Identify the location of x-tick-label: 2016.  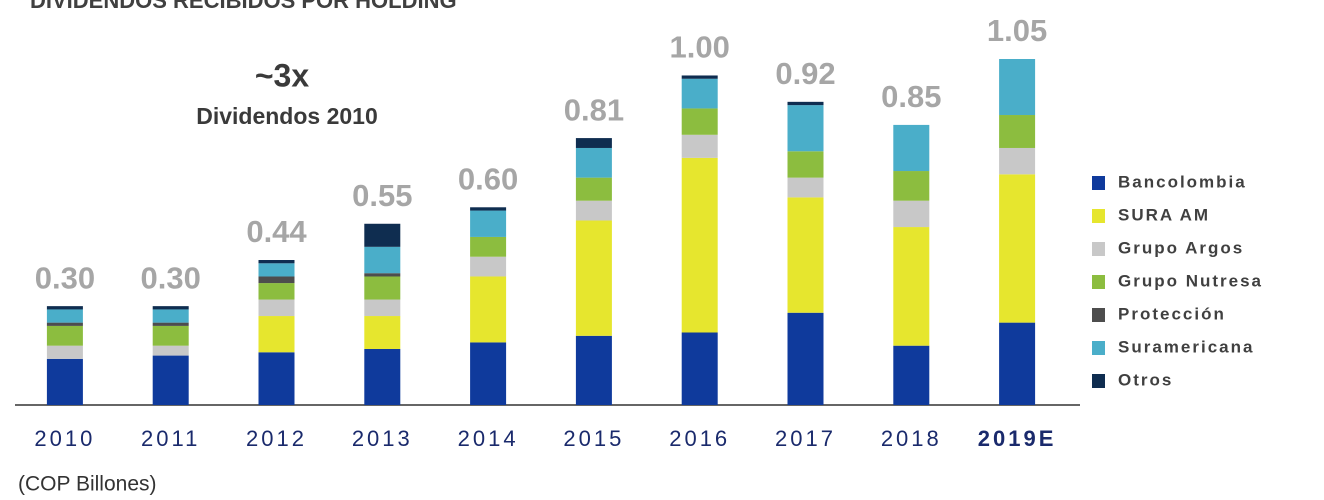
(699, 438).